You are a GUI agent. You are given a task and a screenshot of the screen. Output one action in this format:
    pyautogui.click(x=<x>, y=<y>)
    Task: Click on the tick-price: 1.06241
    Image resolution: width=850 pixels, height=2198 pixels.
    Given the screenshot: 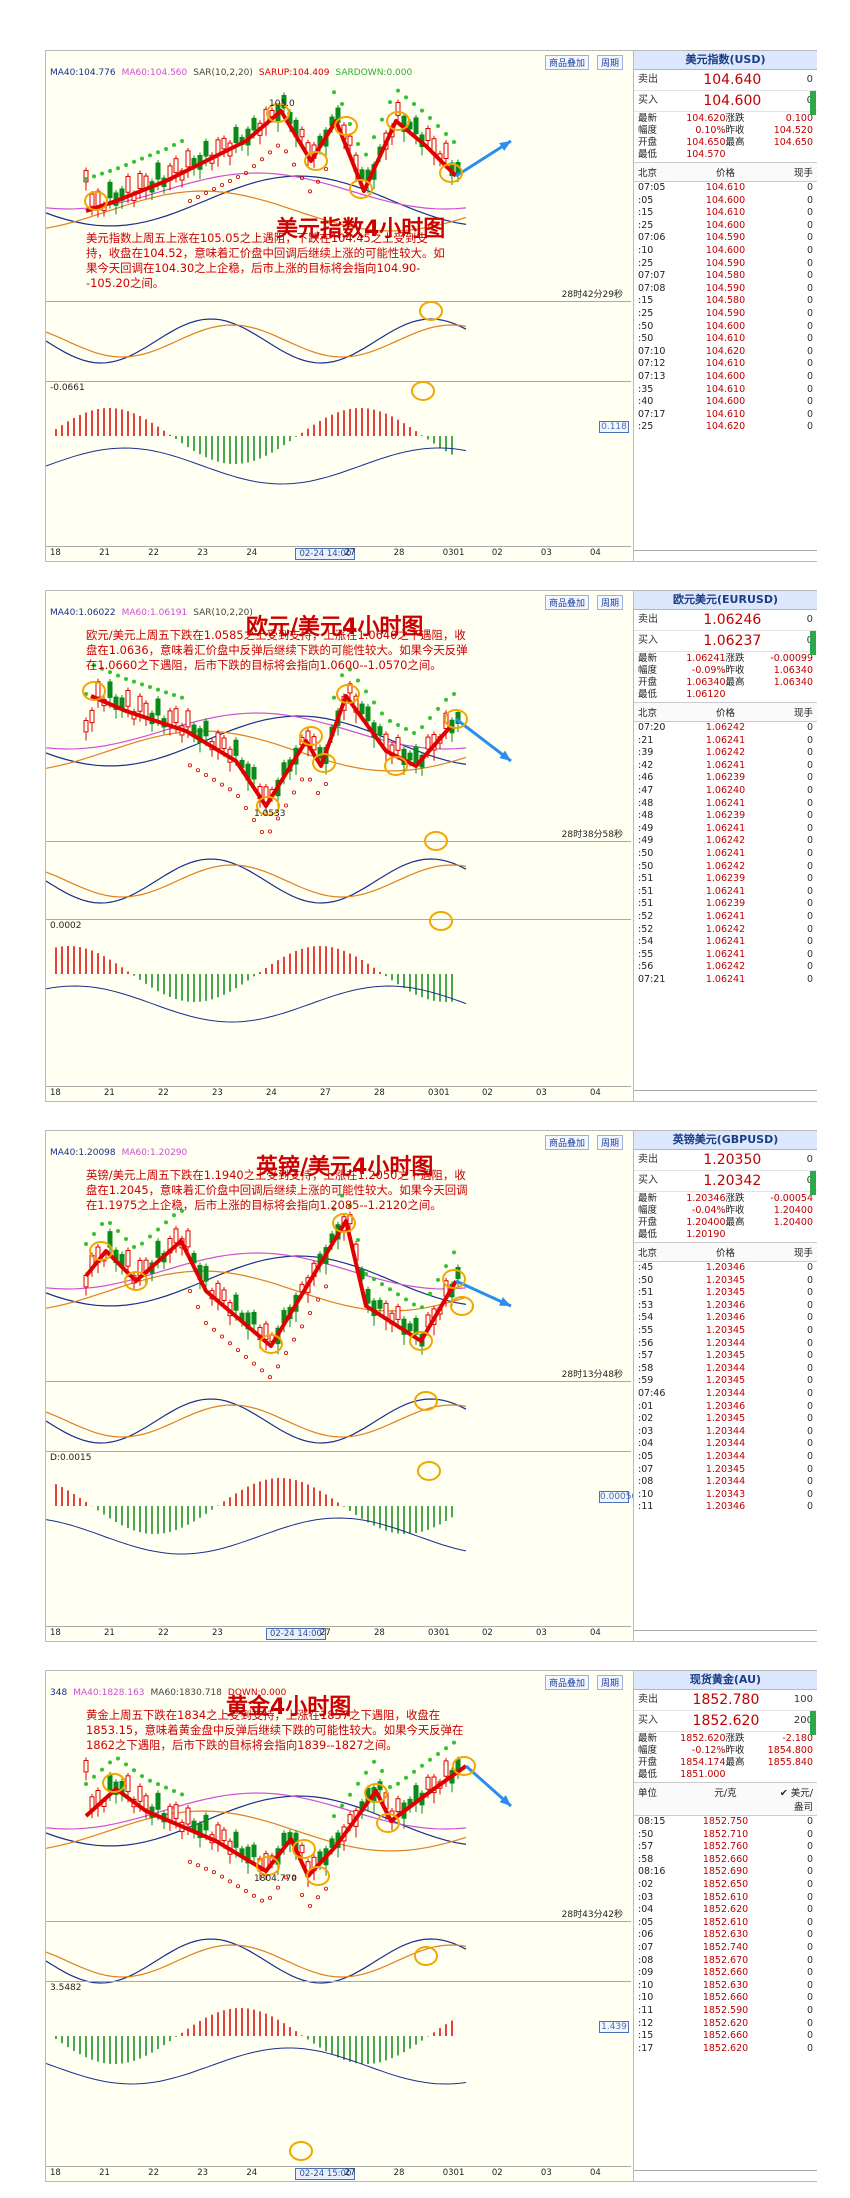 What is the action you would take?
    pyautogui.click(x=725, y=942)
    